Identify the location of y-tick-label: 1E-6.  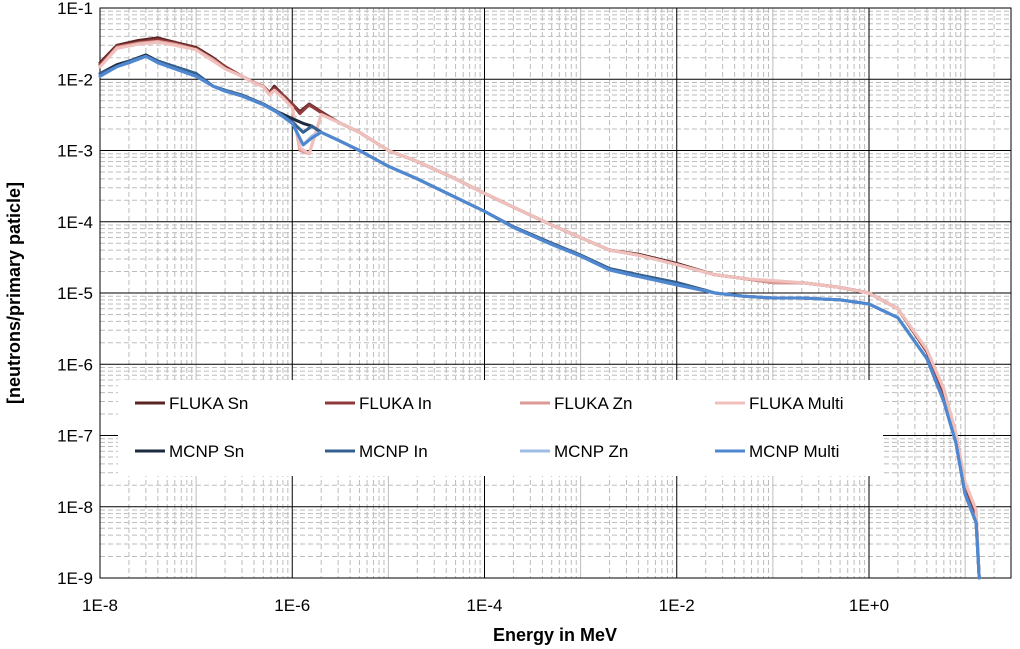
(75, 364).